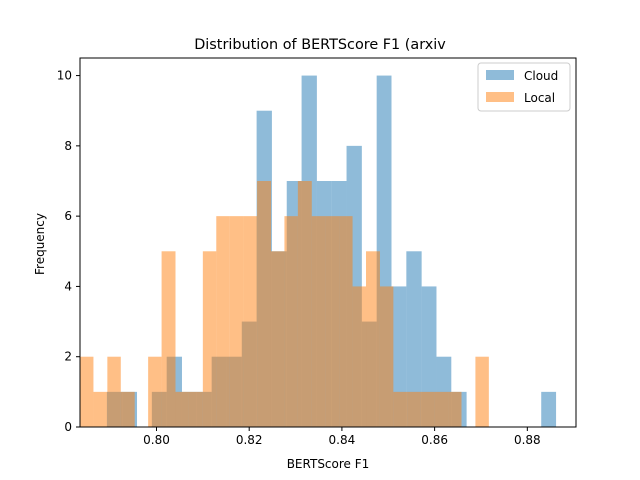 This screenshot has width=640, height=480. Describe the element at coordinates (156, 440) in the screenshot. I see `x-tick-label: 0.80` at that location.